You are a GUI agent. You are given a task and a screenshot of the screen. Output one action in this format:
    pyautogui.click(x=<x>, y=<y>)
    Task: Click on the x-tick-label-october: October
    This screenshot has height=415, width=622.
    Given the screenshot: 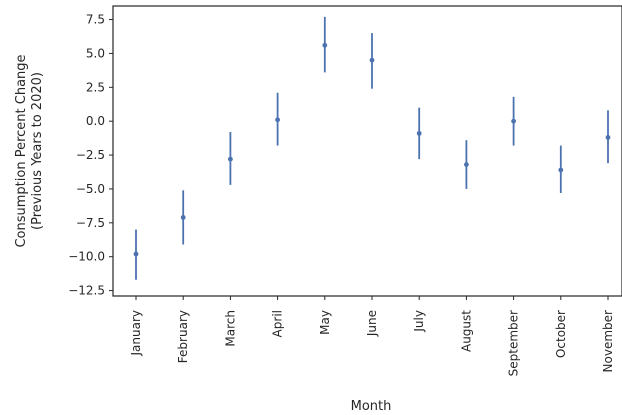 What is the action you would take?
    pyautogui.click(x=561, y=334)
    